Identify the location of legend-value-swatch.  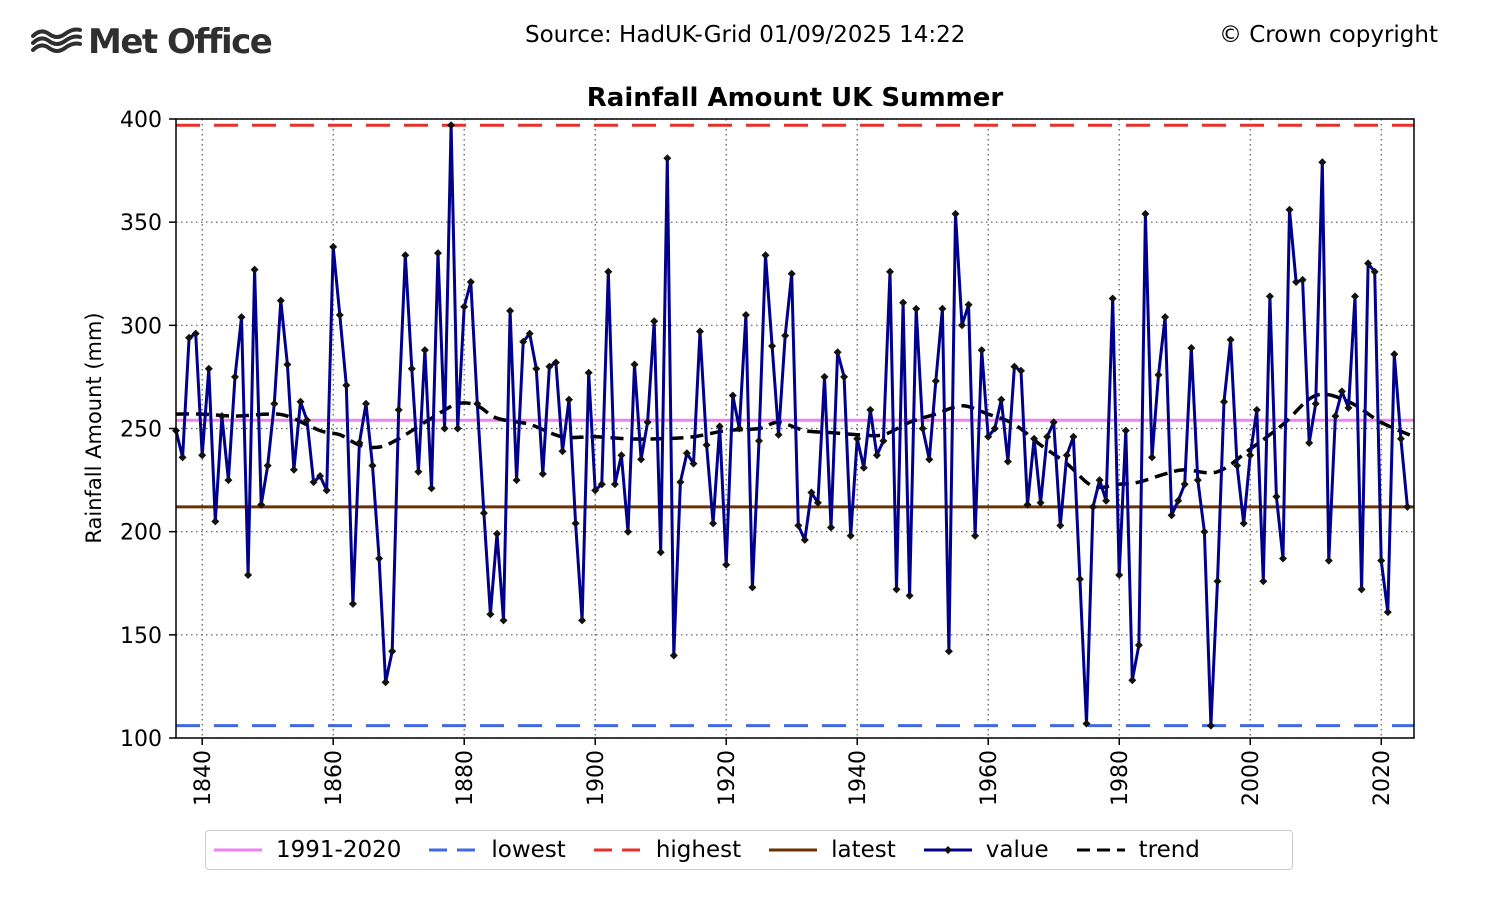
(947, 850).